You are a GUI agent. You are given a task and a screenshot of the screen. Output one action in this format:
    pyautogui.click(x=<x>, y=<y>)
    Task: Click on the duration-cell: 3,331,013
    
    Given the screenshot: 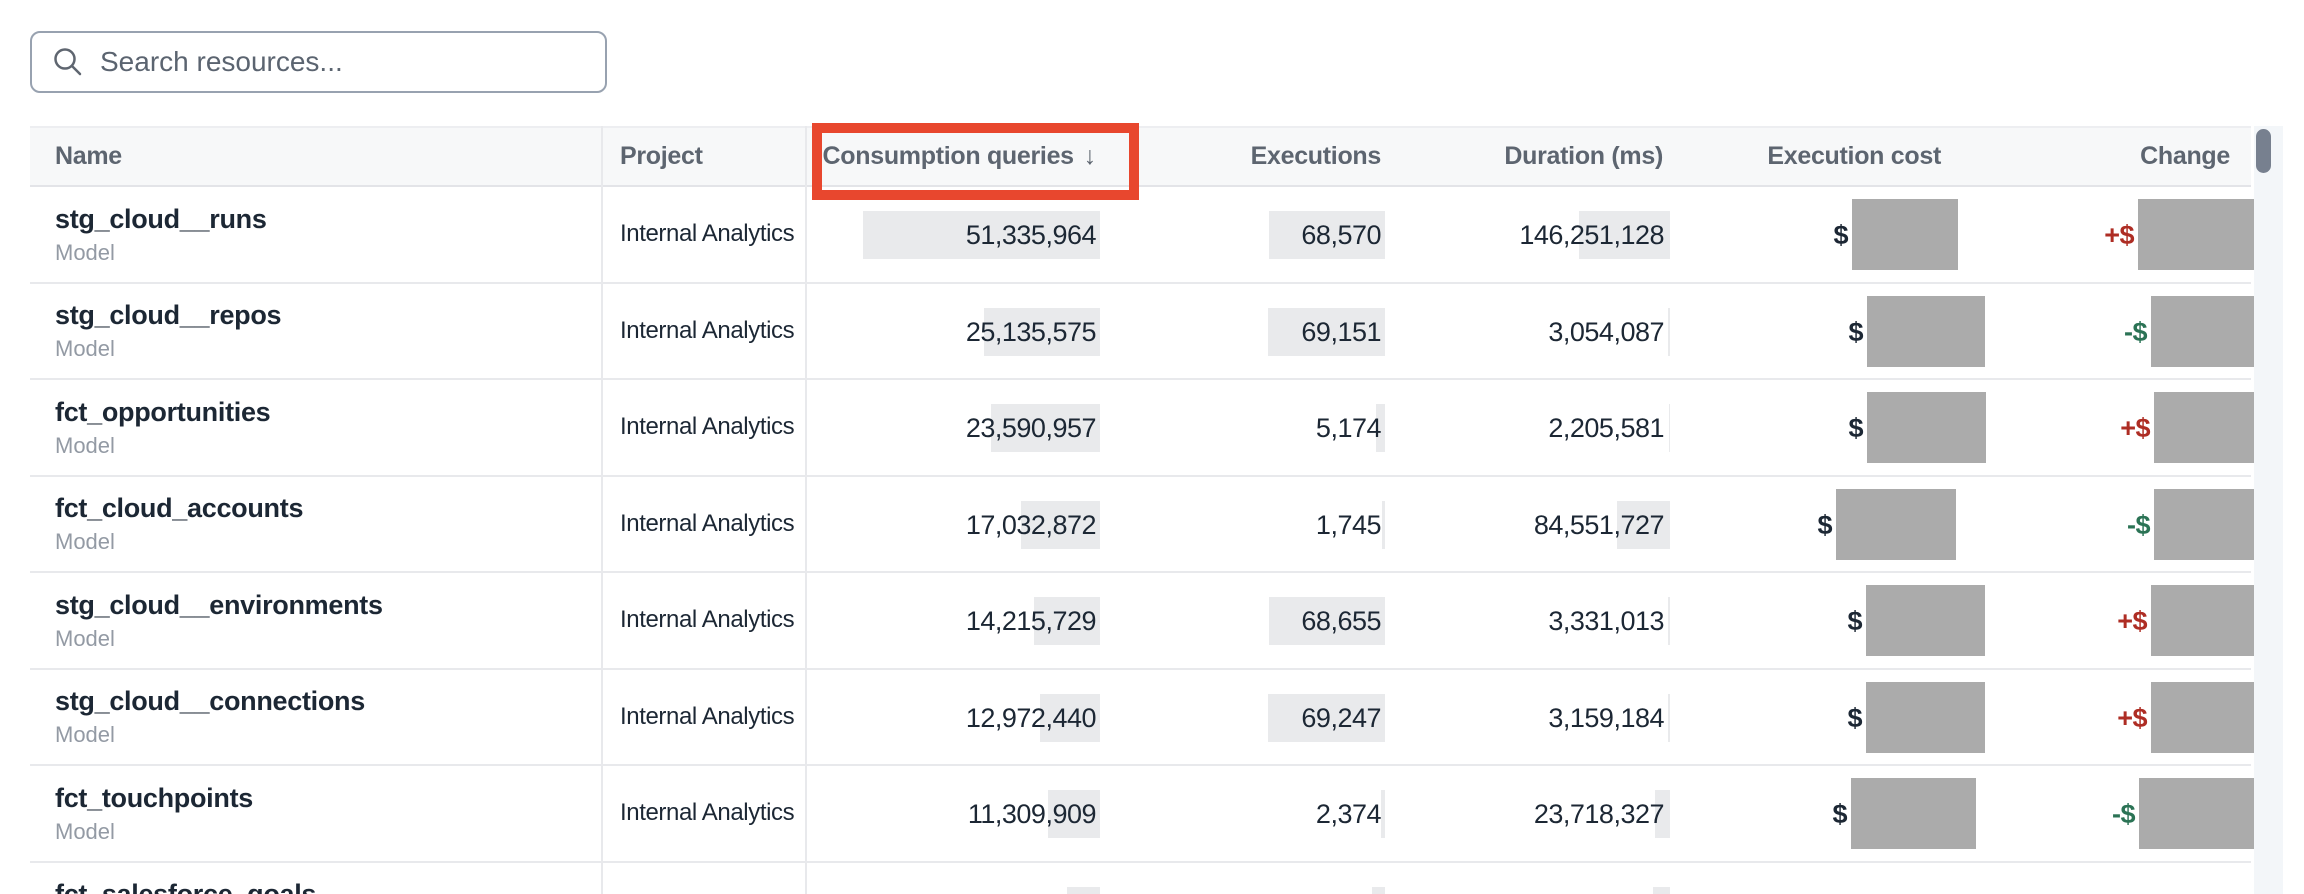 What is the action you would take?
    pyautogui.click(x=1560, y=620)
    